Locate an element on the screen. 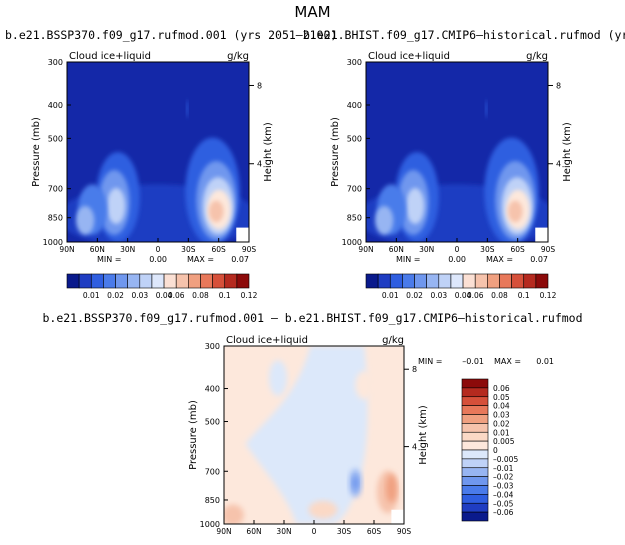 The height and width of the screenshot is (545, 625). field-min-core is located at coordinates (355, 483).